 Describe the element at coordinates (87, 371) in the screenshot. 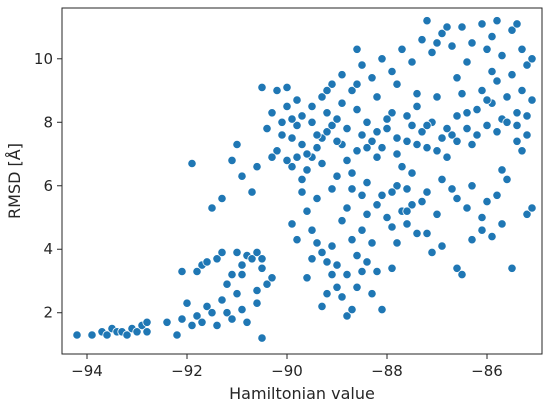

I see `x-tick-label: −94` at that location.